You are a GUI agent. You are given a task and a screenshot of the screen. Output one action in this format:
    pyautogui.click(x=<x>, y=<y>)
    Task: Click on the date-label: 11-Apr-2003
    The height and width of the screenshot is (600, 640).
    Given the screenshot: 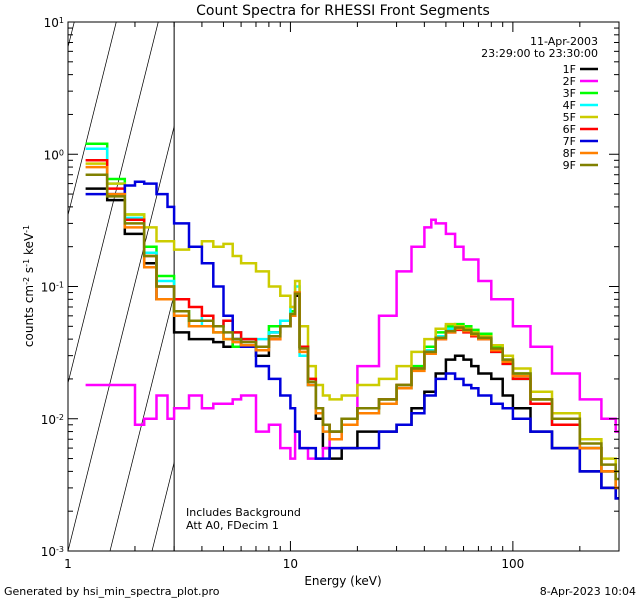 What is the action you would take?
    pyautogui.click(x=564, y=41)
    